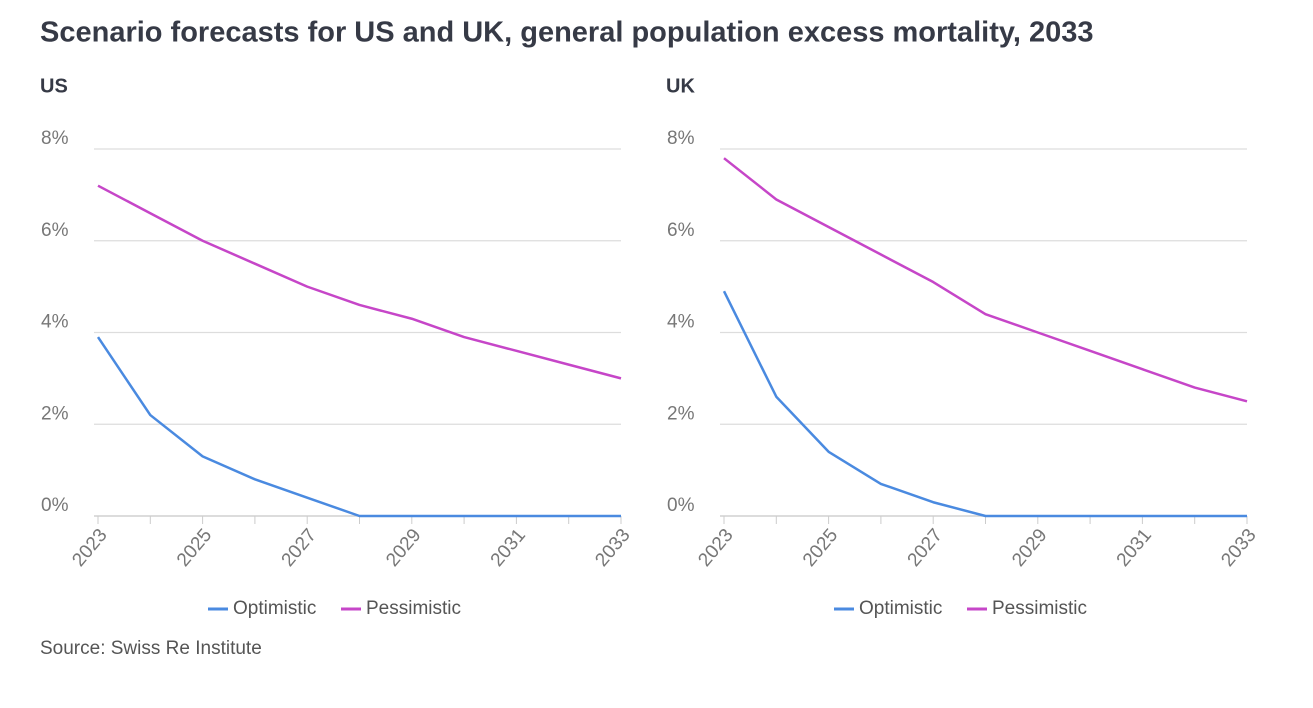  Describe the element at coordinates (680, 86) in the screenshot. I see `chart-subtitle: UK` at that location.